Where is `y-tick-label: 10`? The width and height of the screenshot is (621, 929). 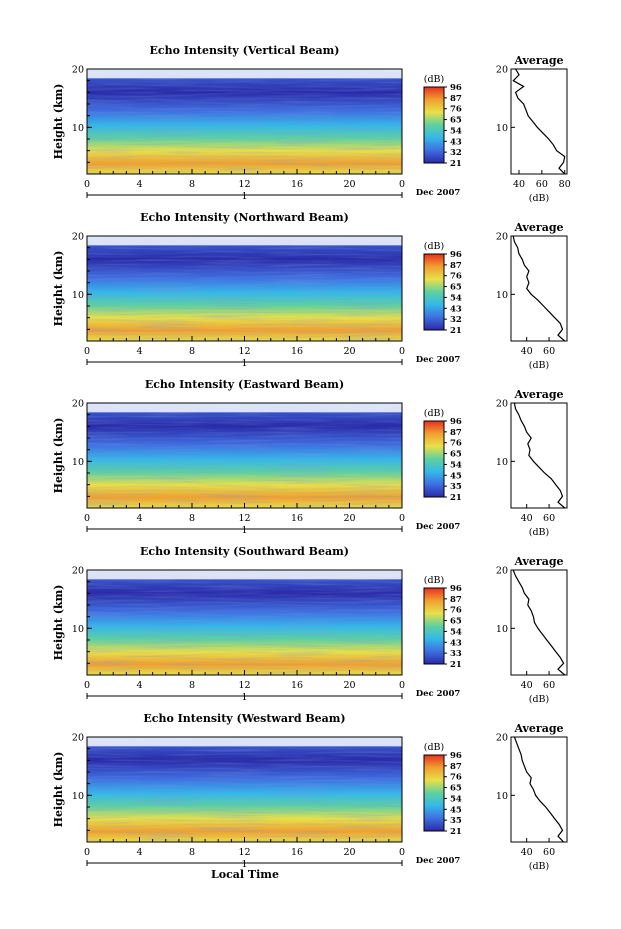
y-tick-label: 10 is located at coordinates (78, 796).